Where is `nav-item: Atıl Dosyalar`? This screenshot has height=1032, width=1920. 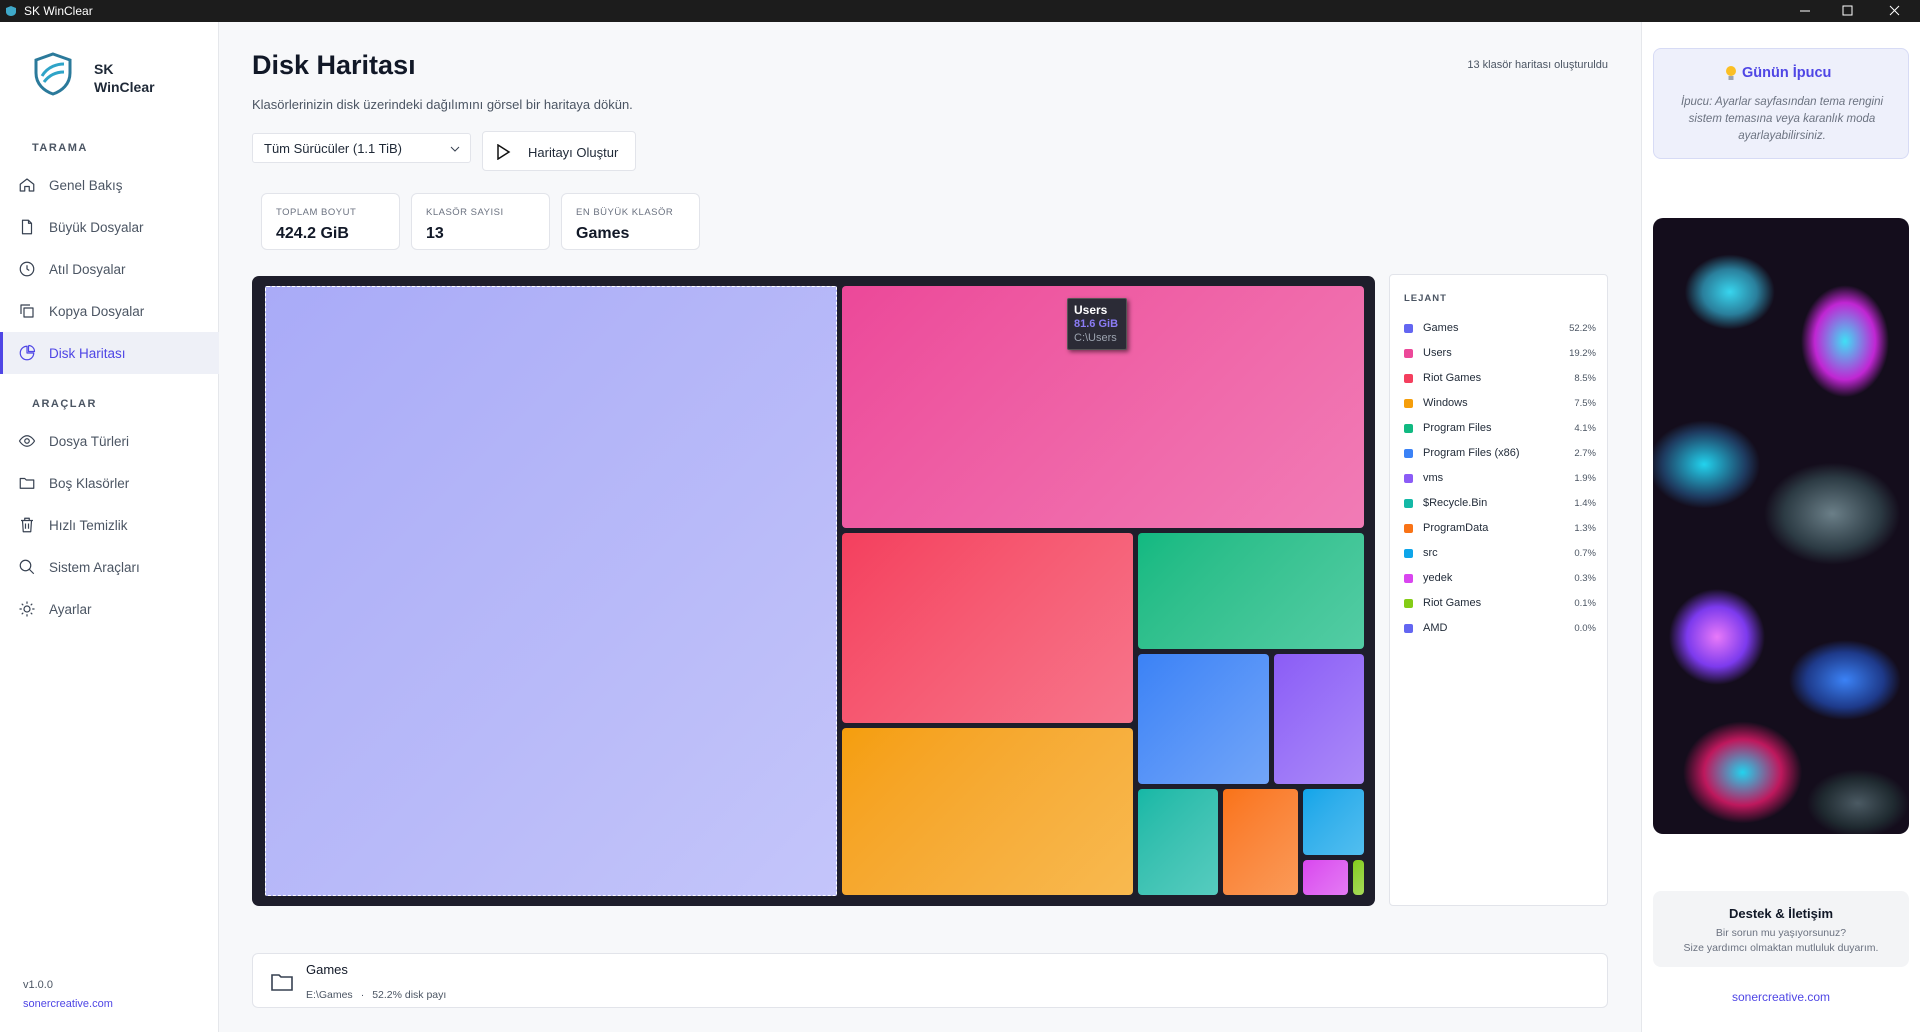
nav-item: Atıl Dosyalar is located at coordinates (109, 269).